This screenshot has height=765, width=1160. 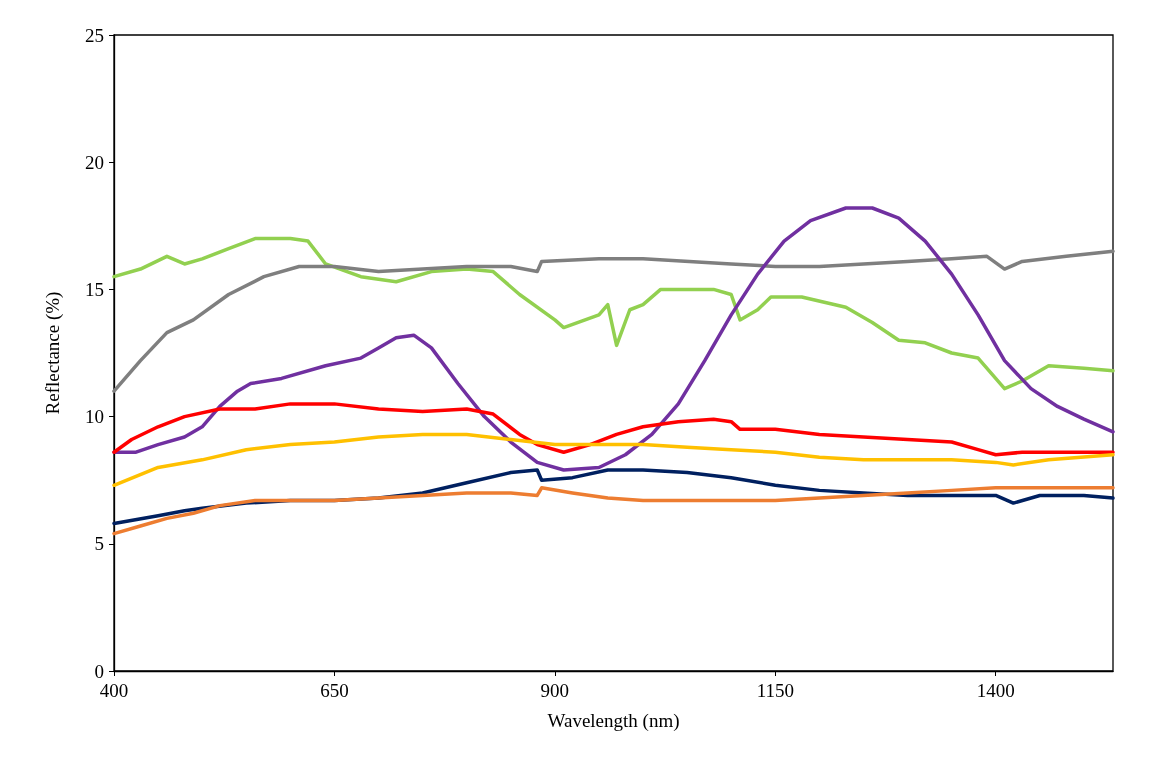 I want to click on y-tick-label: 5, so click(x=99, y=544).